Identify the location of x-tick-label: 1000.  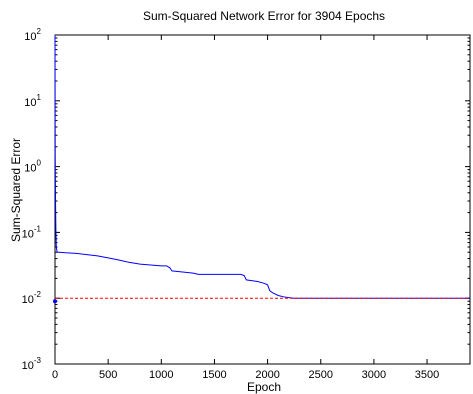
(161, 375).